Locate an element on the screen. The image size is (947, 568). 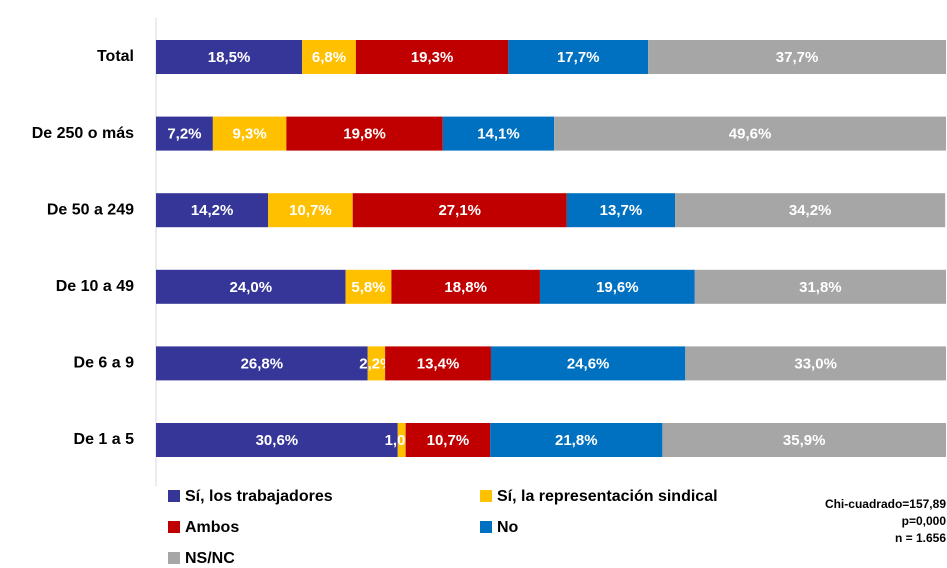
value-label: 19,3% is located at coordinates (432, 57).